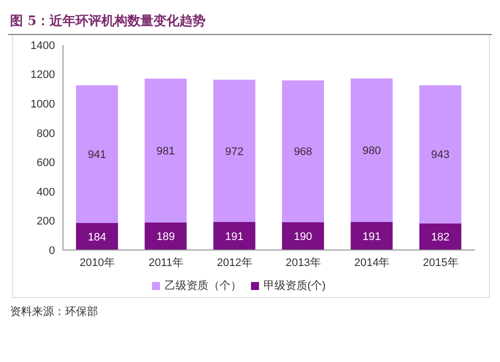 The image size is (500, 362). I want to click on data-label: 968, so click(303, 152).